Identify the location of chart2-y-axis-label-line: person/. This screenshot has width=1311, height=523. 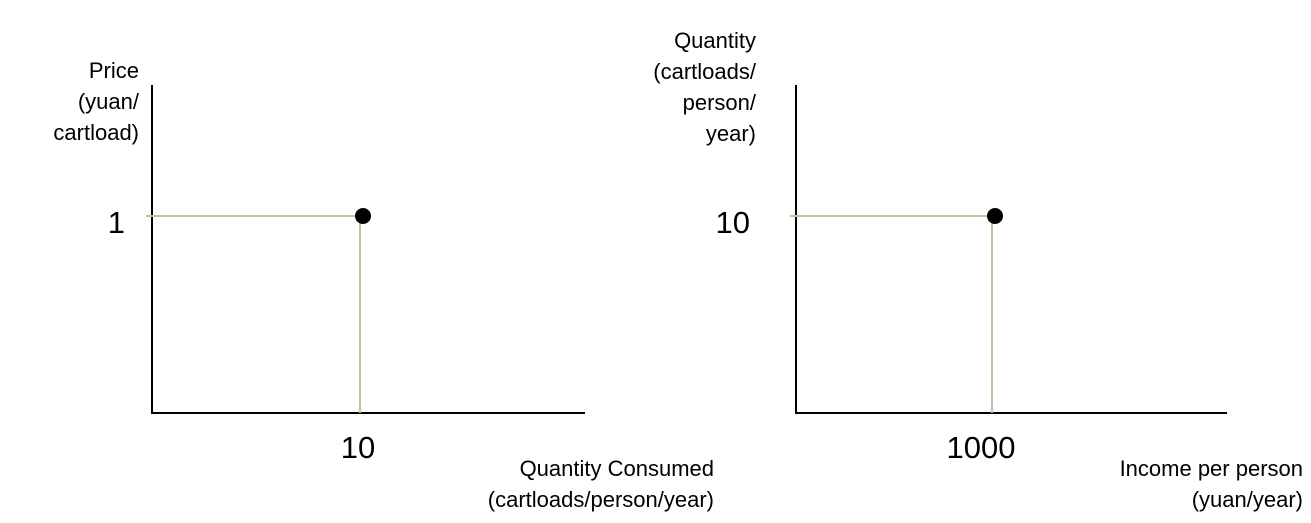
(720, 102).